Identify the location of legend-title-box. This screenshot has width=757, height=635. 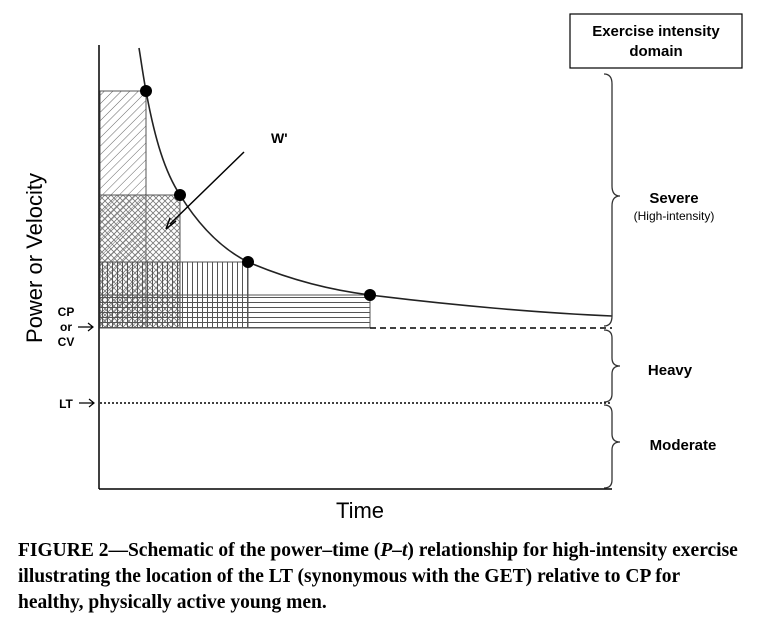
(656, 41).